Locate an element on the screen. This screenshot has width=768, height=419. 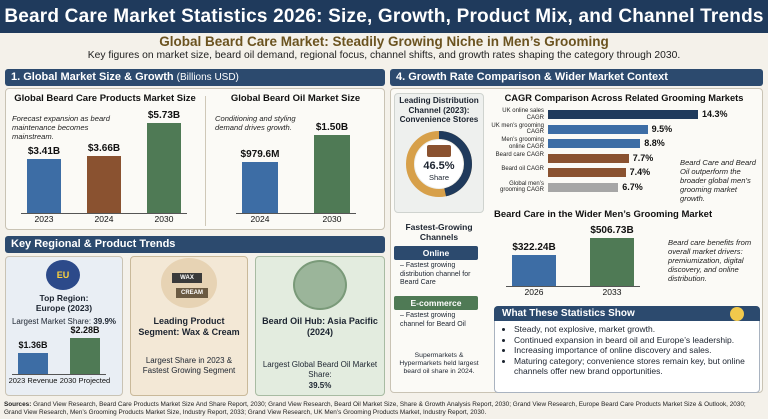
axis-tick-label: UK men’s grooming CAGR is located at coordinates (517, 129).